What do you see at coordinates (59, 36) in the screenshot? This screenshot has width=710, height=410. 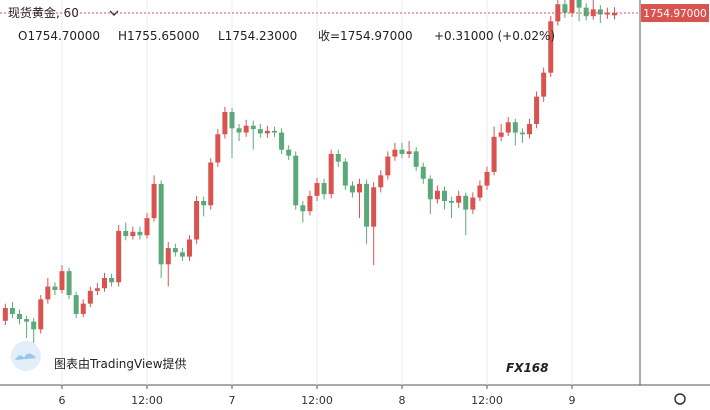 I see `ohlc-open: O1754.70000` at bounding box center [59, 36].